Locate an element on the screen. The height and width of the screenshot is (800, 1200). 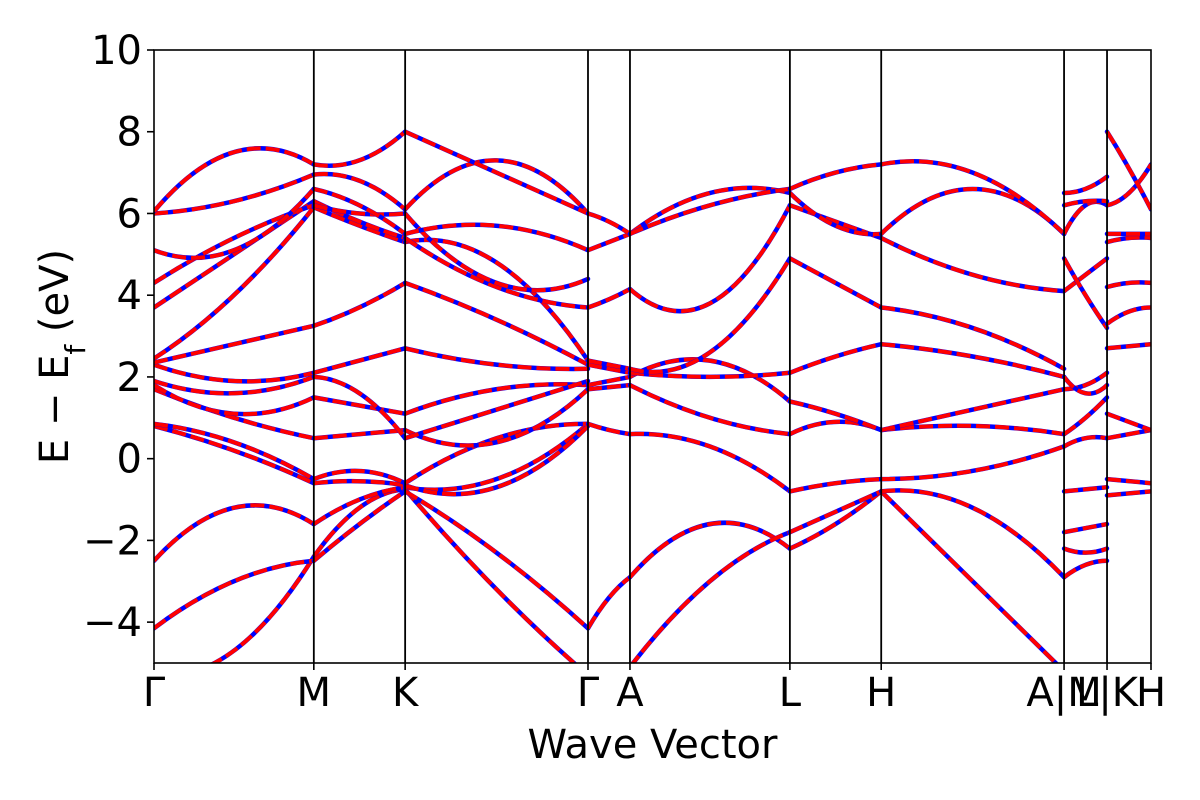
x-tick-label-0: Γ is located at coordinates (154, 693).